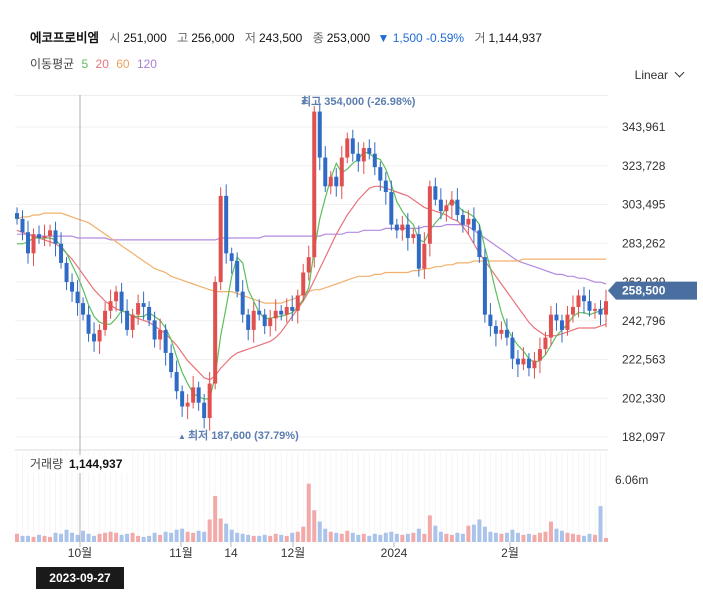 The width and height of the screenshot is (703, 599). What do you see at coordinates (318, 38) in the screenshot?
I see `close-label: 종` at bounding box center [318, 38].